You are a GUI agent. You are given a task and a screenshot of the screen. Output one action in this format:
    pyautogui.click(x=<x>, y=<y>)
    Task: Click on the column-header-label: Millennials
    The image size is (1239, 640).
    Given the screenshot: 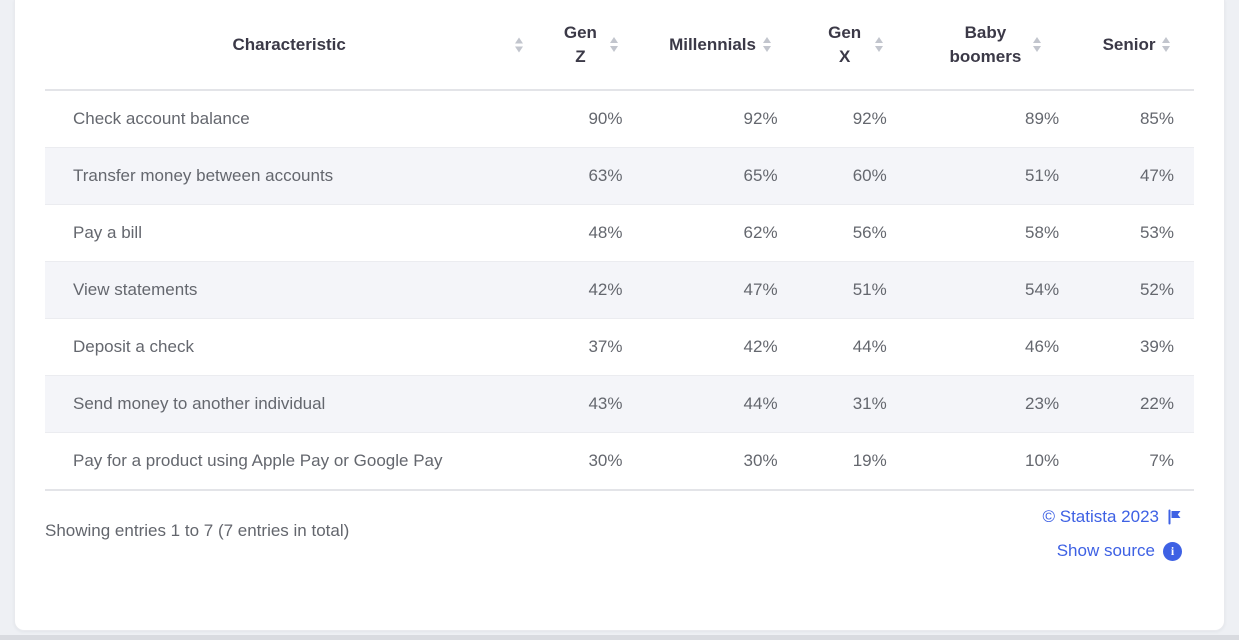 What is the action you would take?
    pyautogui.click(x=712, y=44)
    